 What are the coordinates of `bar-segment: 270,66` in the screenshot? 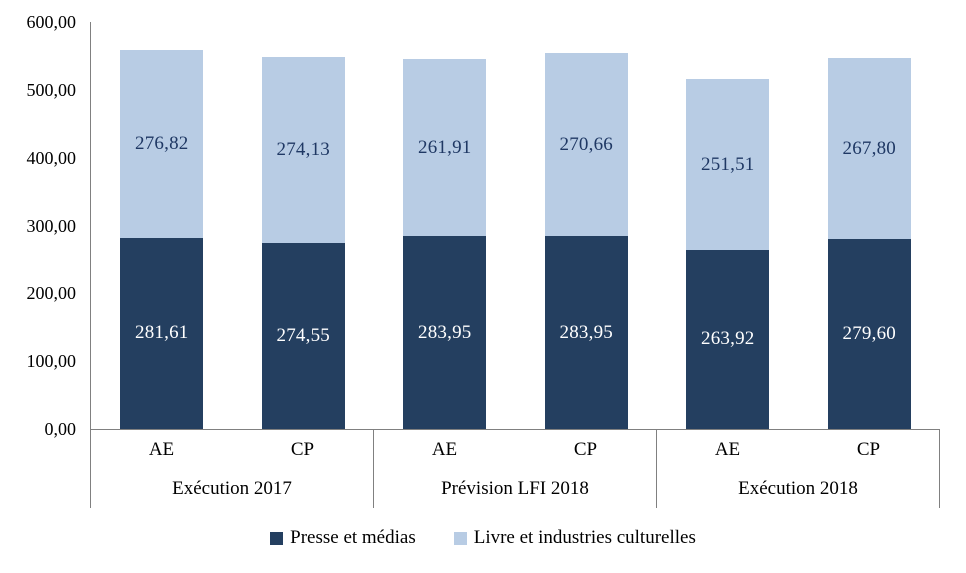 It's located at (586, 144).